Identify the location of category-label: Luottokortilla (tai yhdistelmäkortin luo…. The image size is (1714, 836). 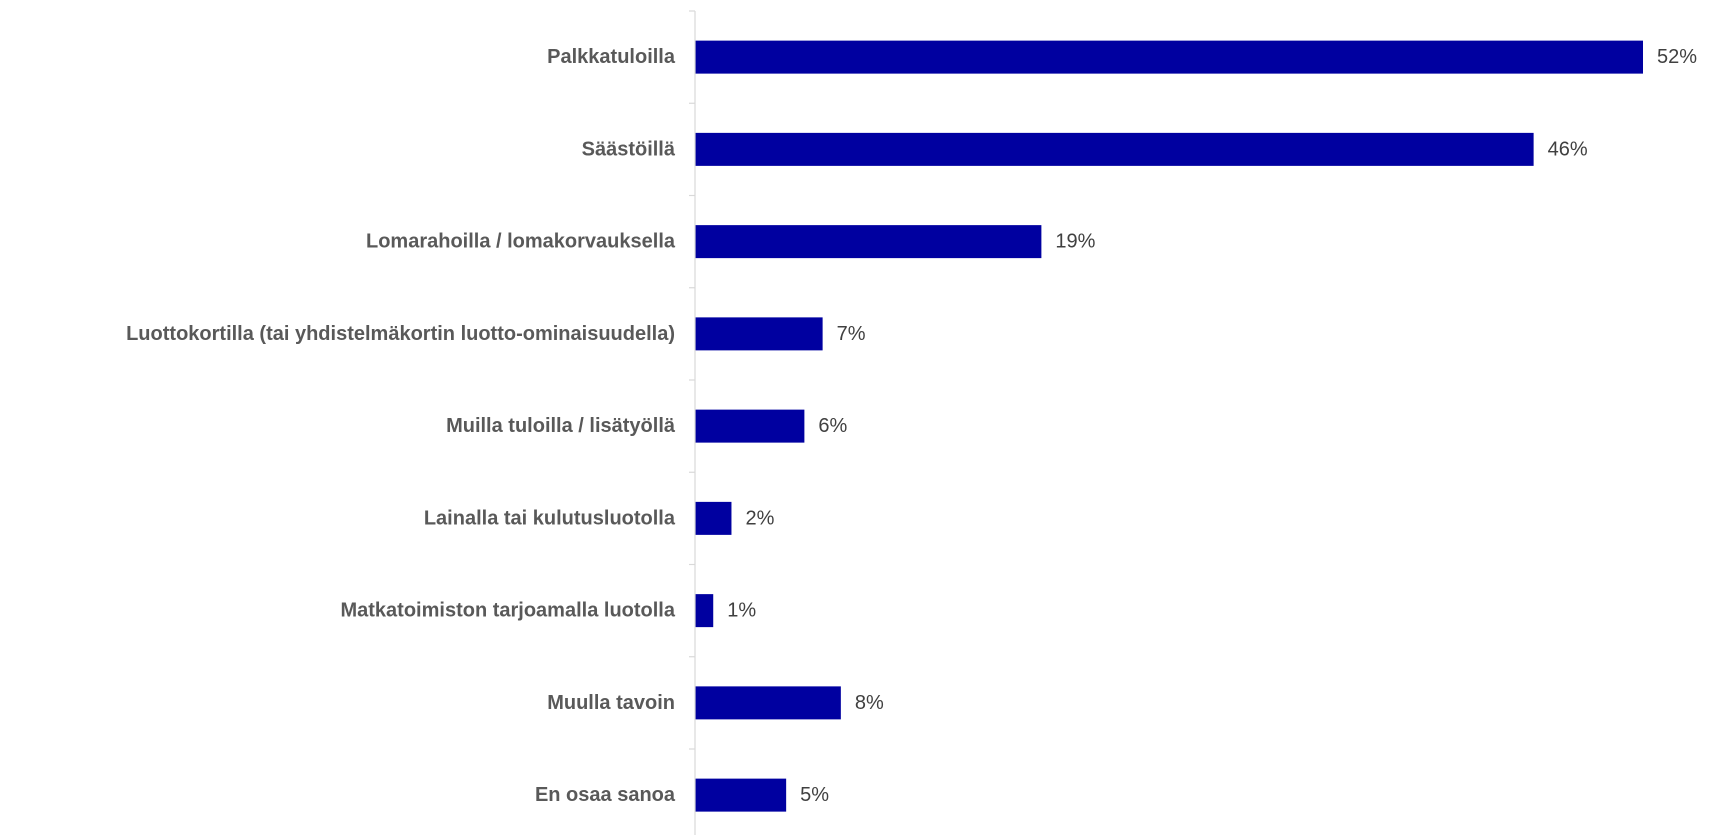
(400, 334).